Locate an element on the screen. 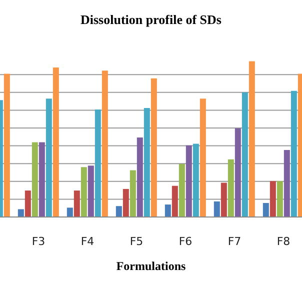  chart-title: Dissolution profile of SDs is located at coordinates (151, 20).